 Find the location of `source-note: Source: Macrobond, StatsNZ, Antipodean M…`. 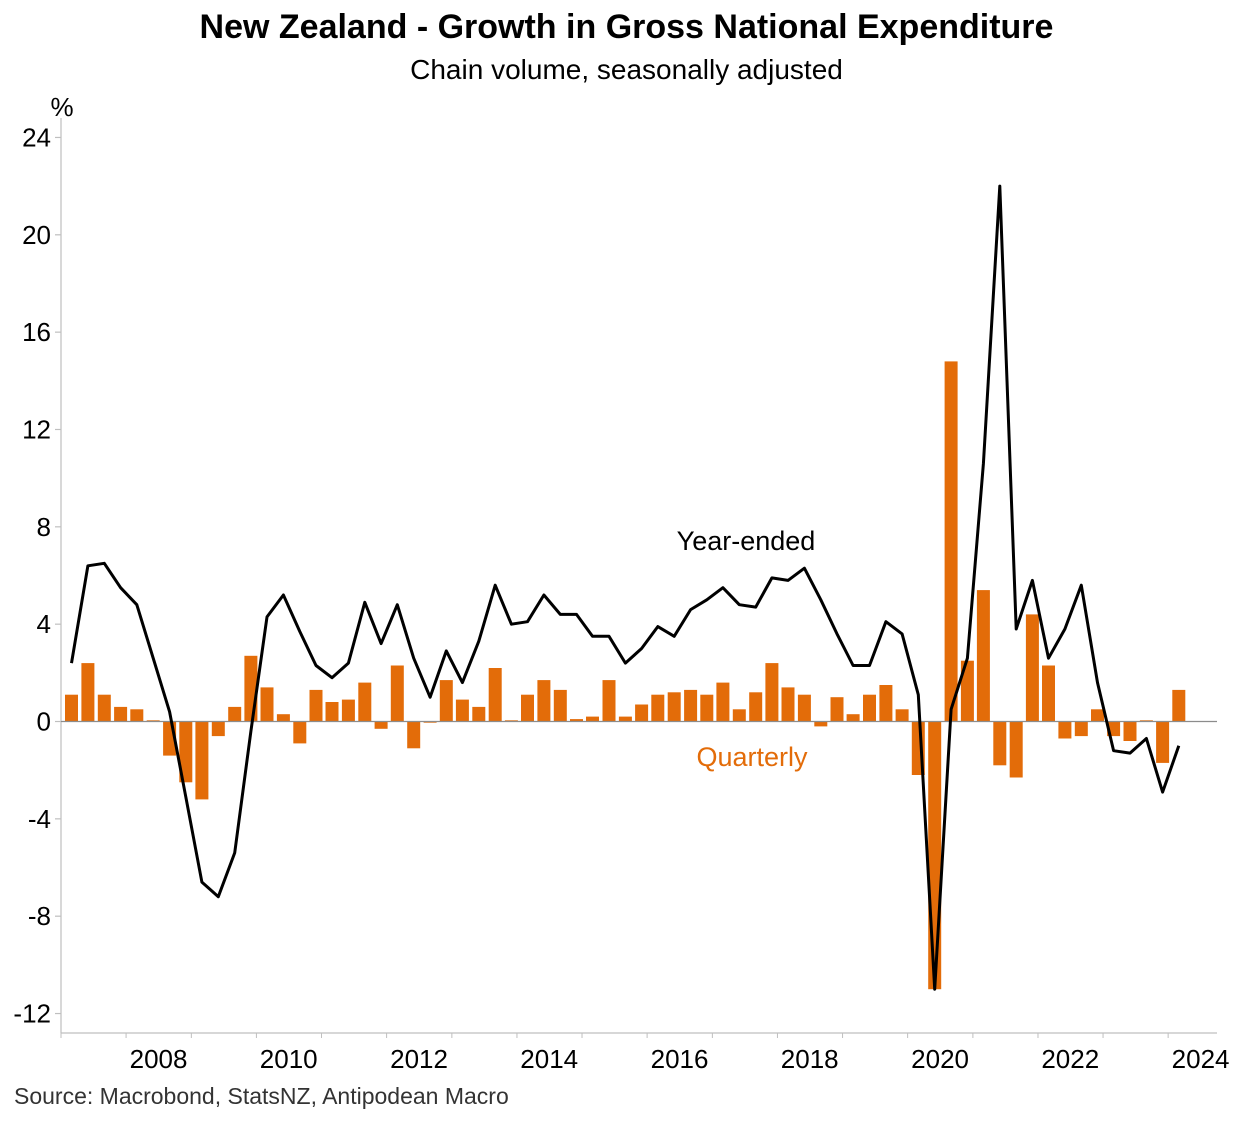

source-note: Source: Macrobond, StatsNZ, Antipodean M… is located at coordinates (261, 1096).